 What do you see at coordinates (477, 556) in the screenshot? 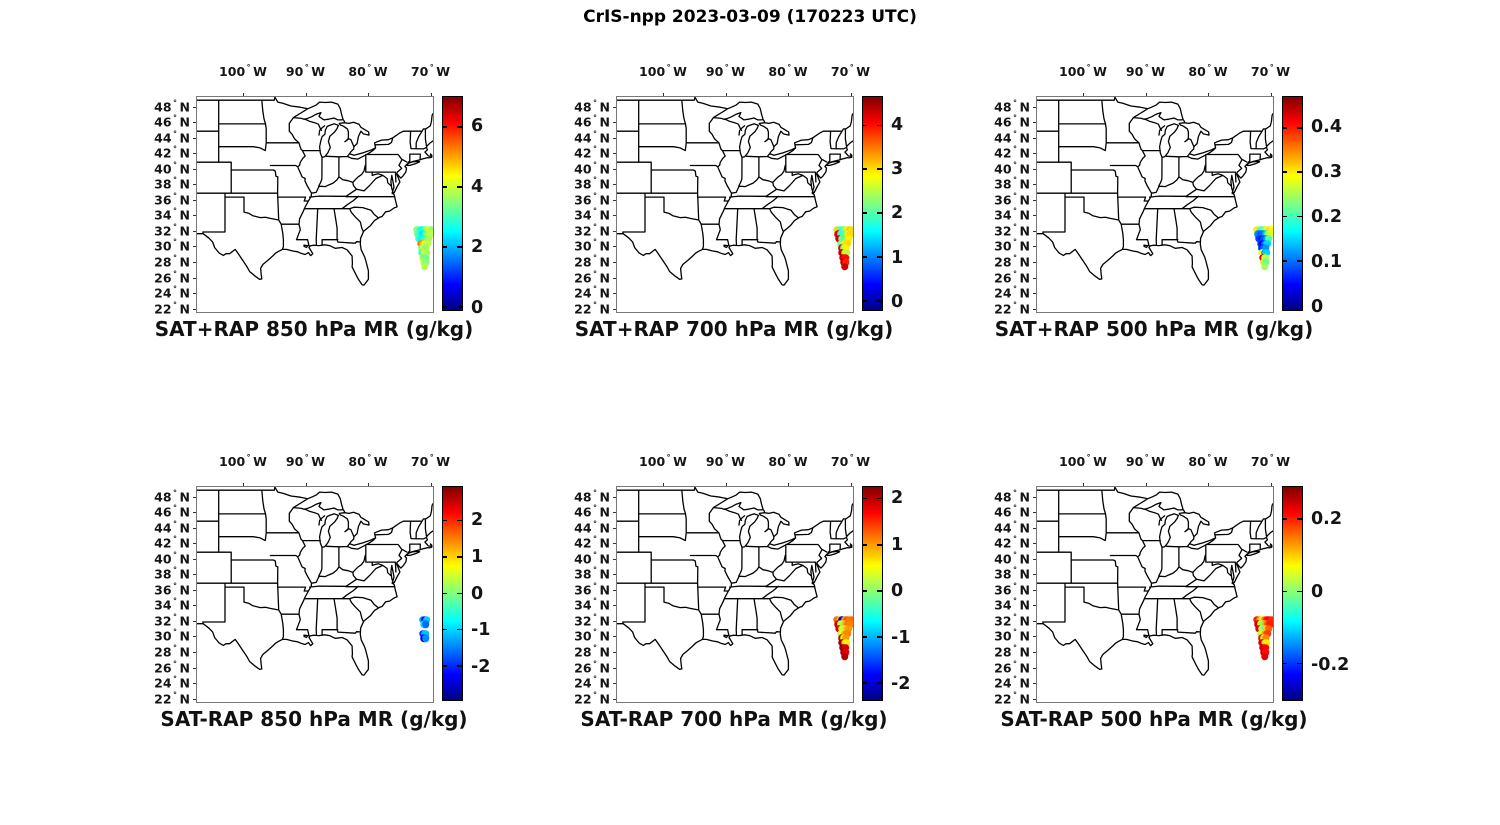
I see `colorbar-tick-label: 1` at bounding box center [477, 556].